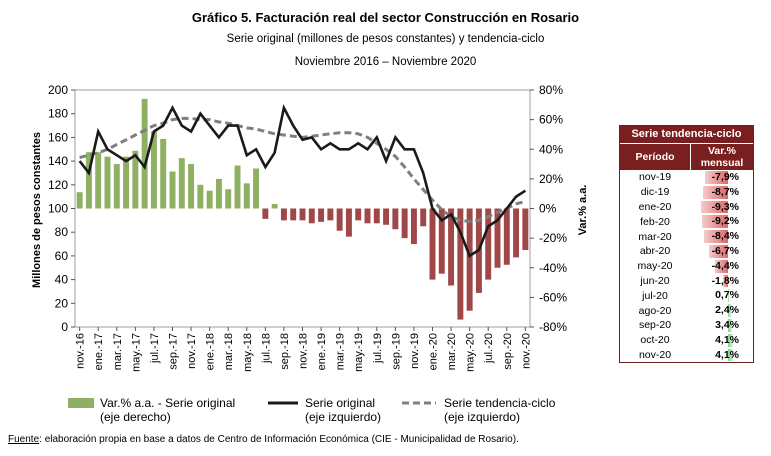 The height and width of the screenshot is (456, 771). Describe the element at coordinates (722, 157) in the screenshot. I see `table-header-var: Var.% mensual` at that location.